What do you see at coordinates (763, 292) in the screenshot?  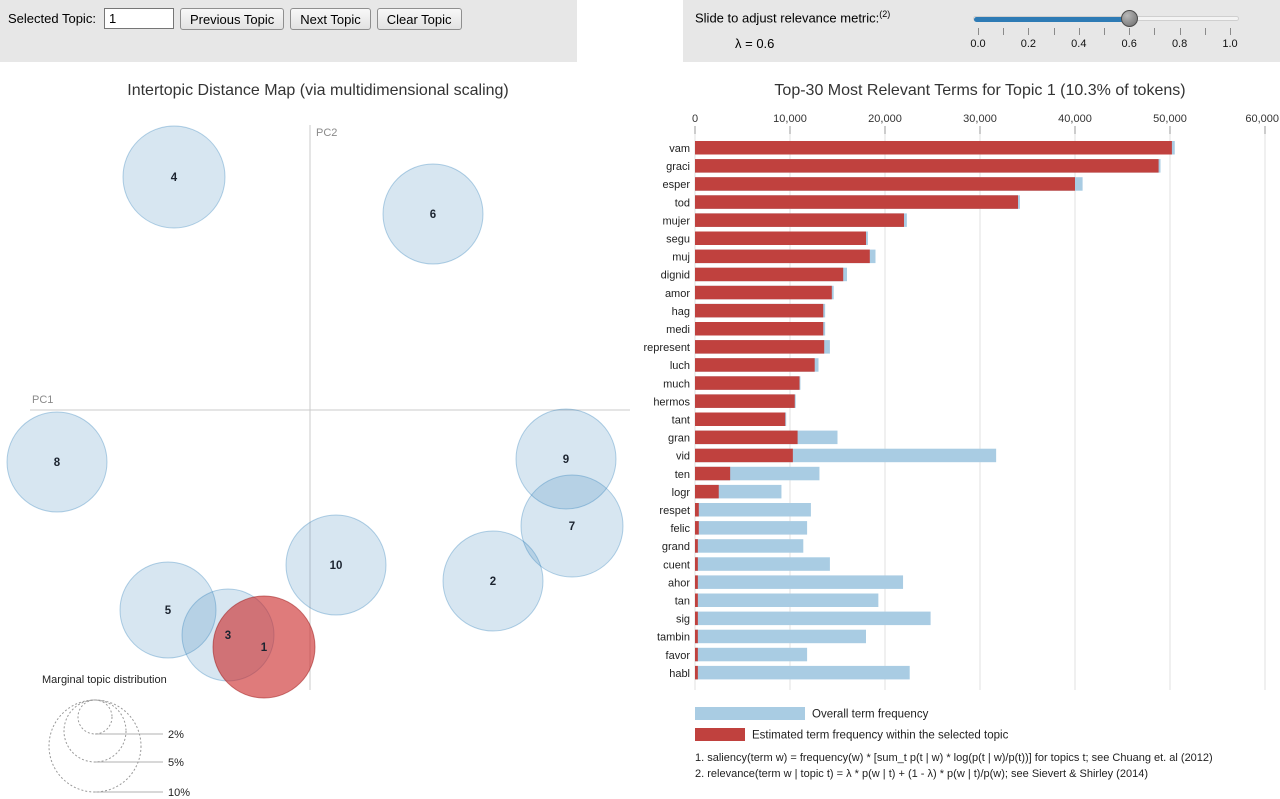 I see `topic-frequency-bar-amor` at bounding box center [763, 292].